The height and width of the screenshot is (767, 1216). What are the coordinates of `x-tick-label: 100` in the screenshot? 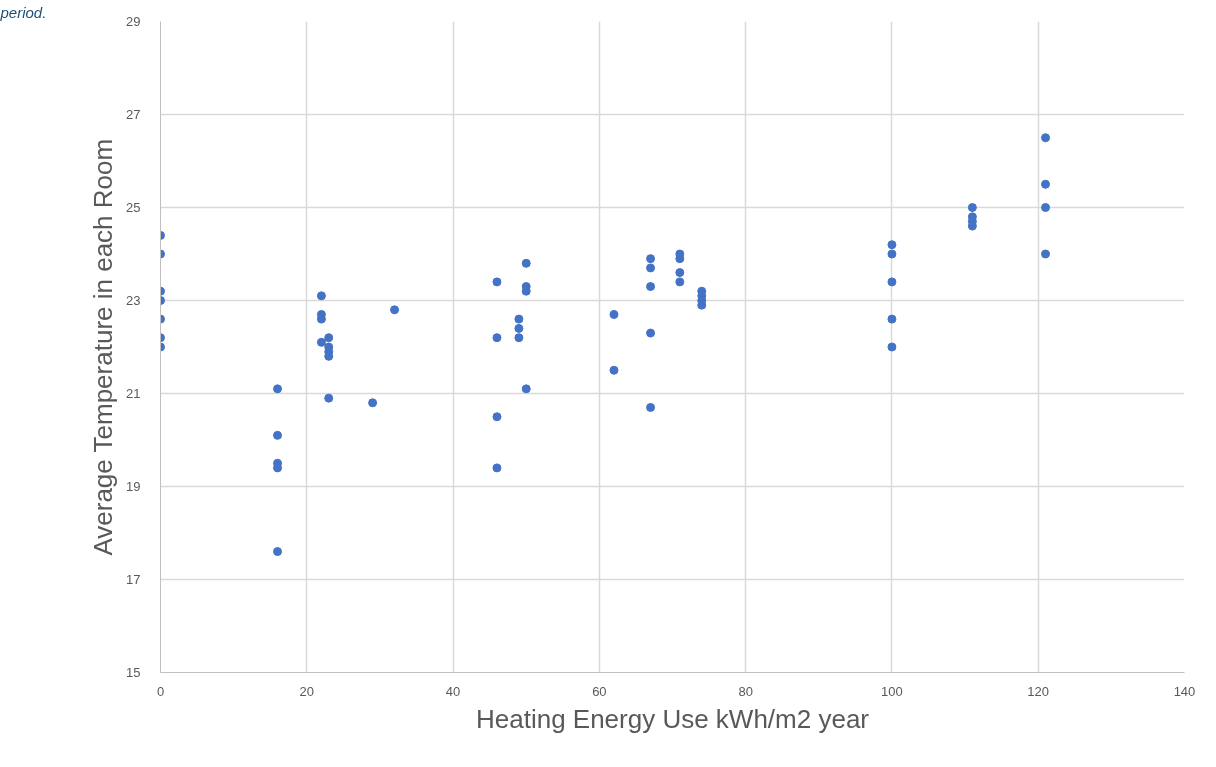 It's located at (892, 691).